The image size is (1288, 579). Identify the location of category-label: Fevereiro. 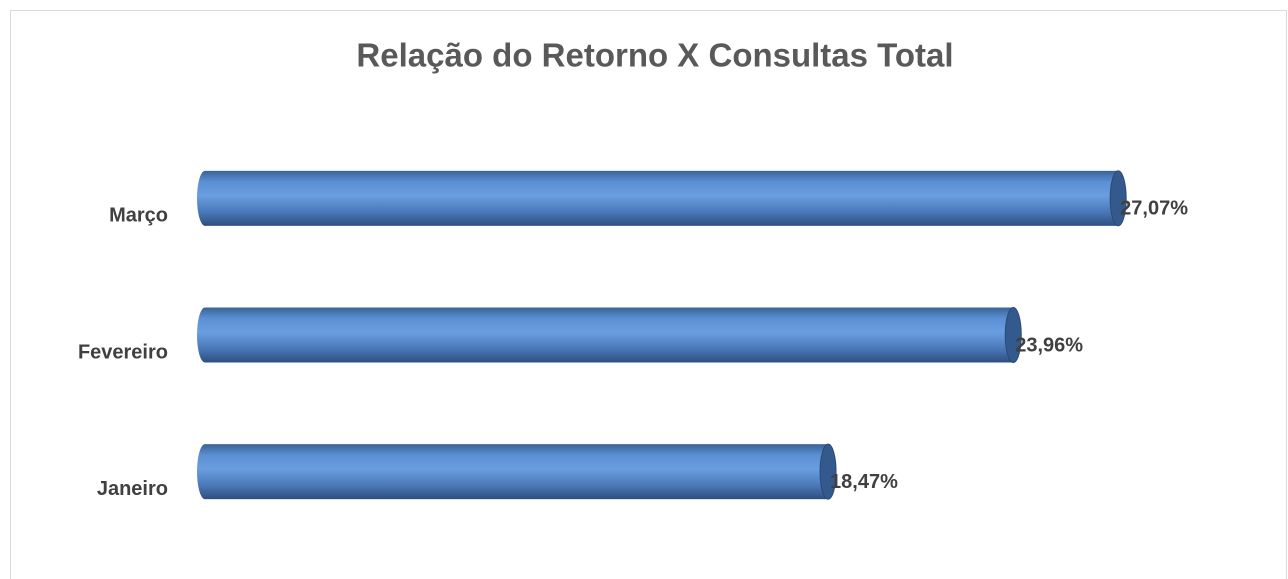
(123, 352).